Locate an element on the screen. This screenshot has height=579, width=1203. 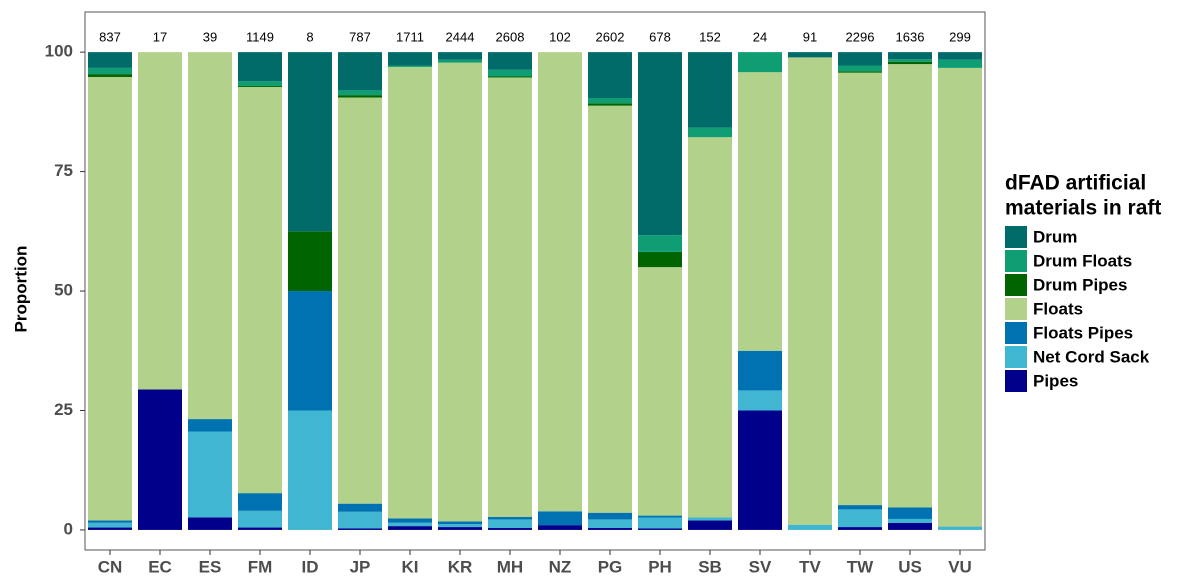
x-tick-label: PG is located at coordinates (610, 566).